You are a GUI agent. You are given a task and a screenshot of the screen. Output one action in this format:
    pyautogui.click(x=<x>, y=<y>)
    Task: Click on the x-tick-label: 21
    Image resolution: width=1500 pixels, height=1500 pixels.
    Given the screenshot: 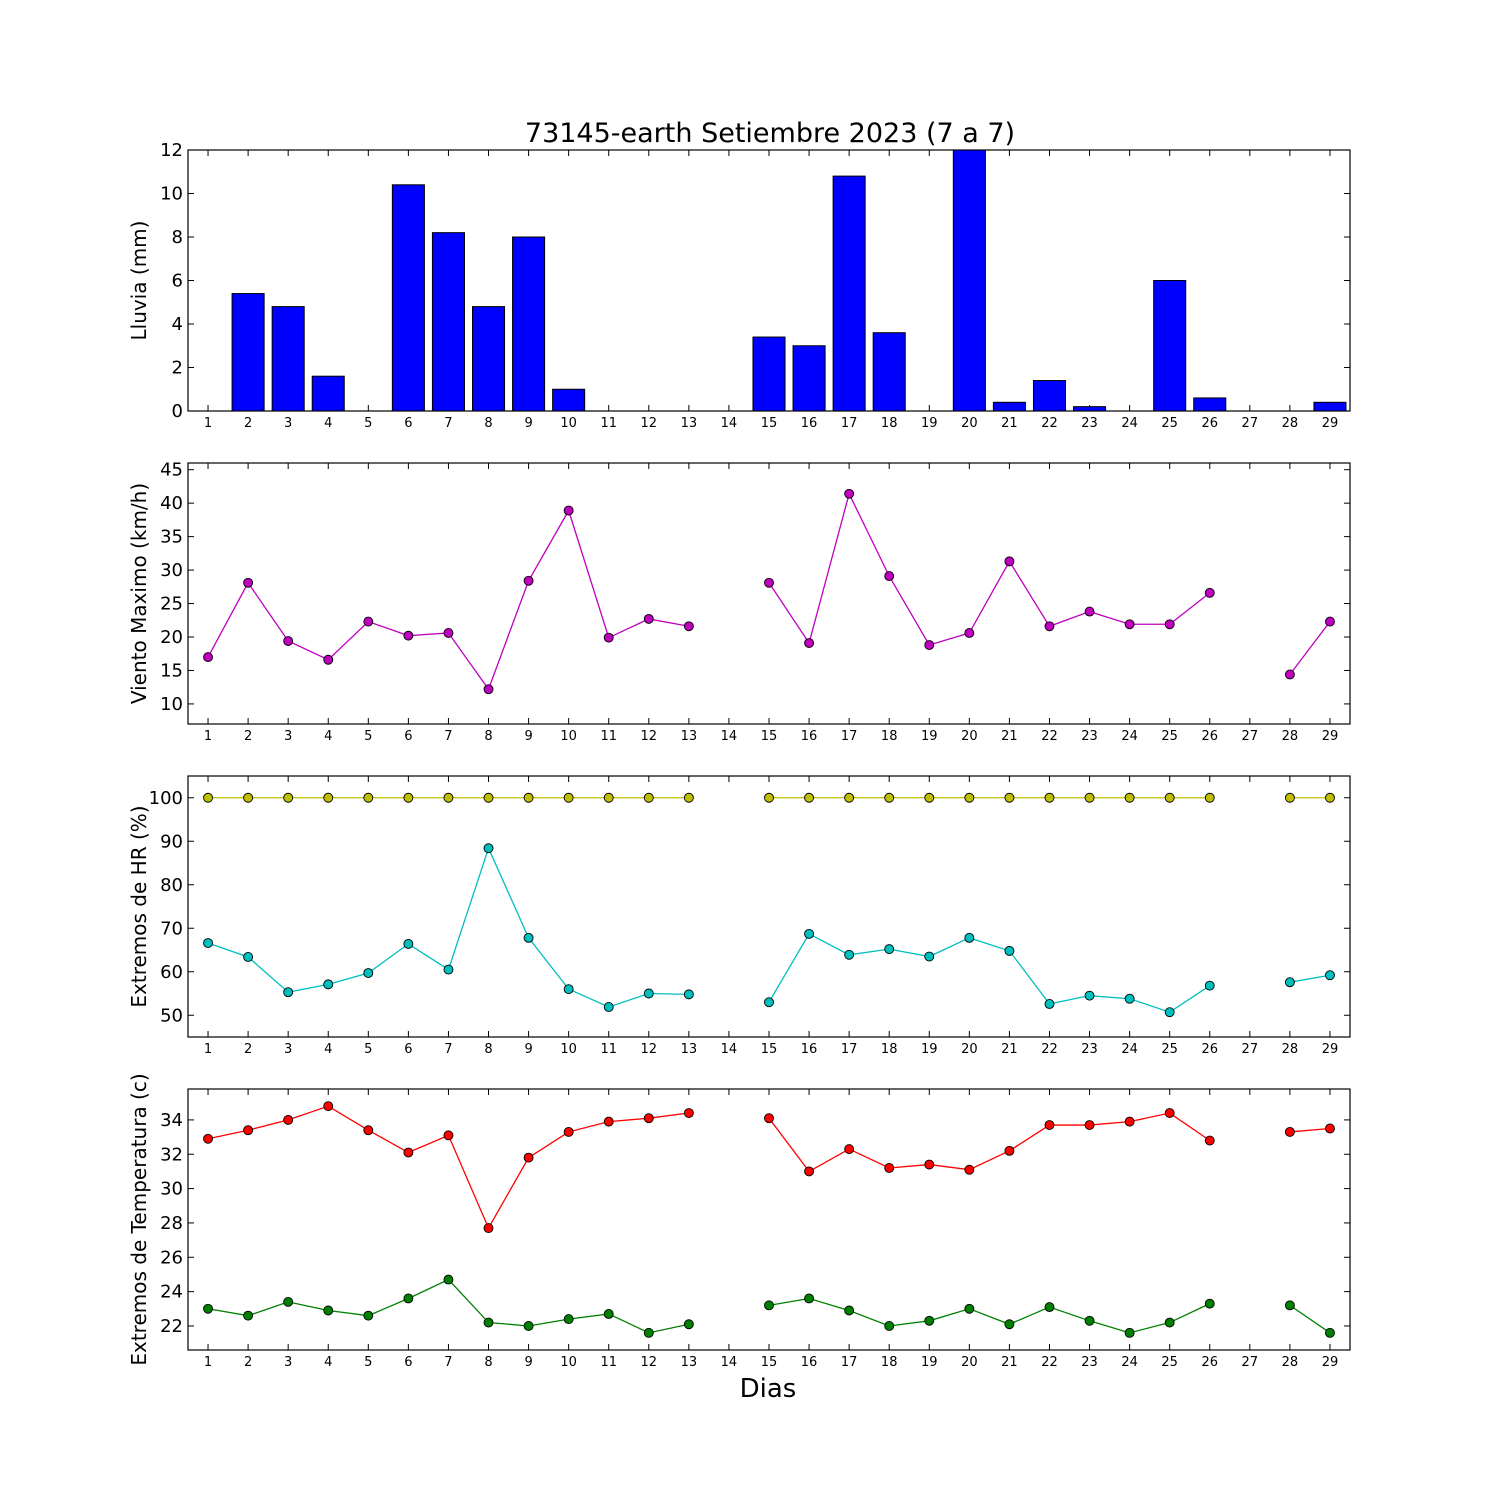 What is the action you would take?
    pyautogui.click(x=1009, y=1362)
    